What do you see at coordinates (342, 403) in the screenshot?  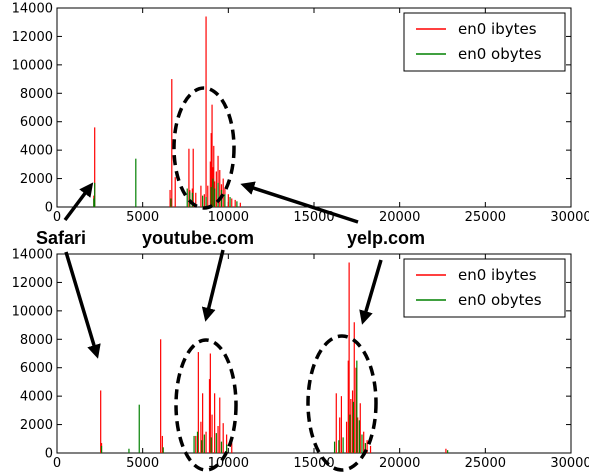 I see `yelp-highlight-ellipse` at bounding box center [342, 403].